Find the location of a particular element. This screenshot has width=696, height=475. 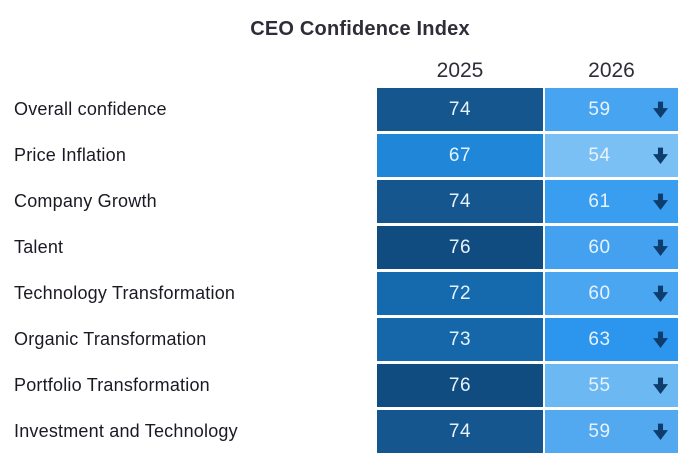

table-row: Investment and Technology 74 59 is located at coordinates (348, 431).